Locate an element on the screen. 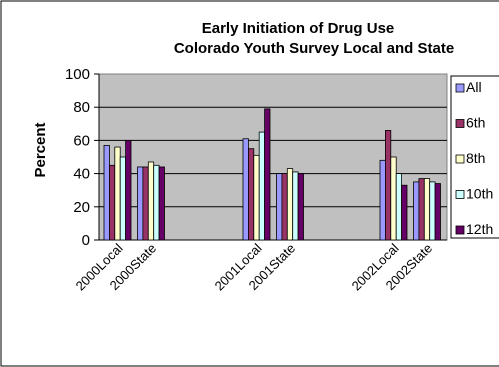  bar-12th-2001State is located at coordinates (300, 207).